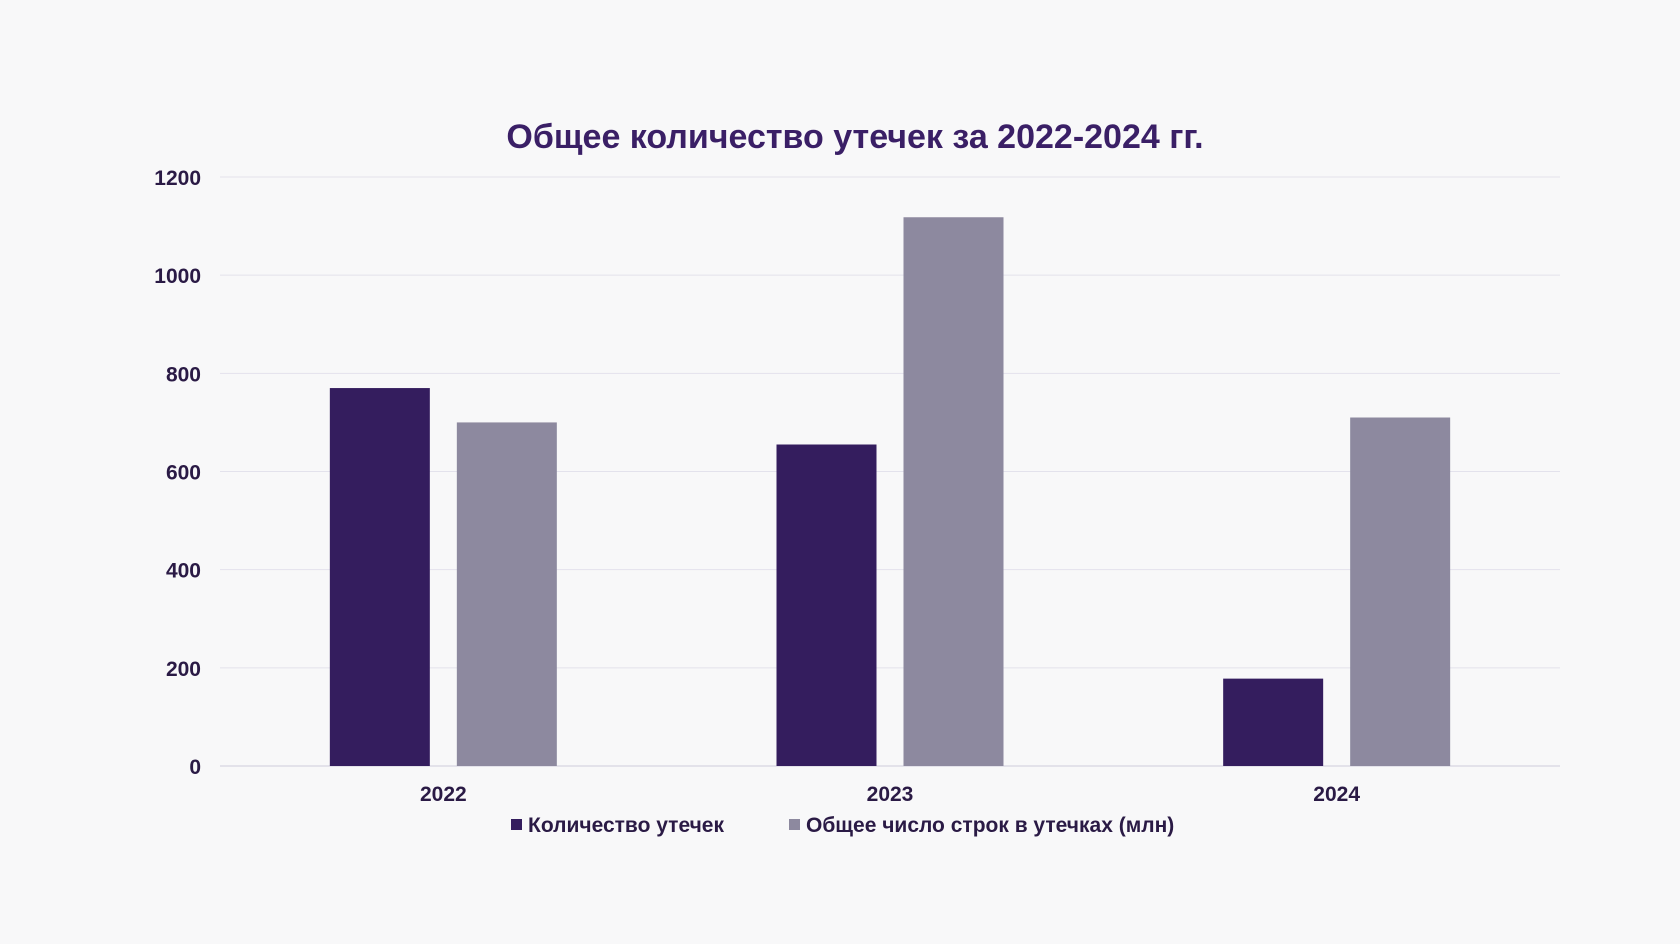 The image size is (1680, 944). Describe the element at coordinates (177, 276) in the screenshot. I see `y-tick-label: 1000` at that location.